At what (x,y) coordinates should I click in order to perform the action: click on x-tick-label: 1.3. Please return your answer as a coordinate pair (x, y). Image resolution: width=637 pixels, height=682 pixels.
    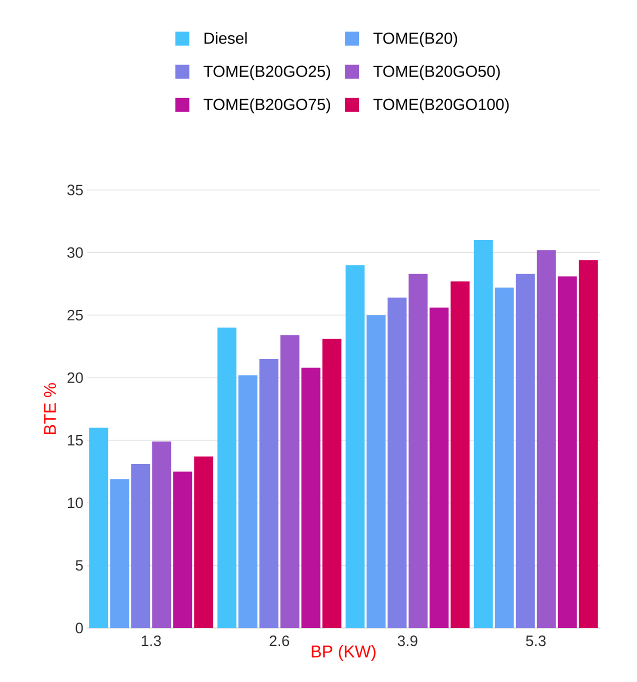
    Looking at the image, I should click on (151, 641).